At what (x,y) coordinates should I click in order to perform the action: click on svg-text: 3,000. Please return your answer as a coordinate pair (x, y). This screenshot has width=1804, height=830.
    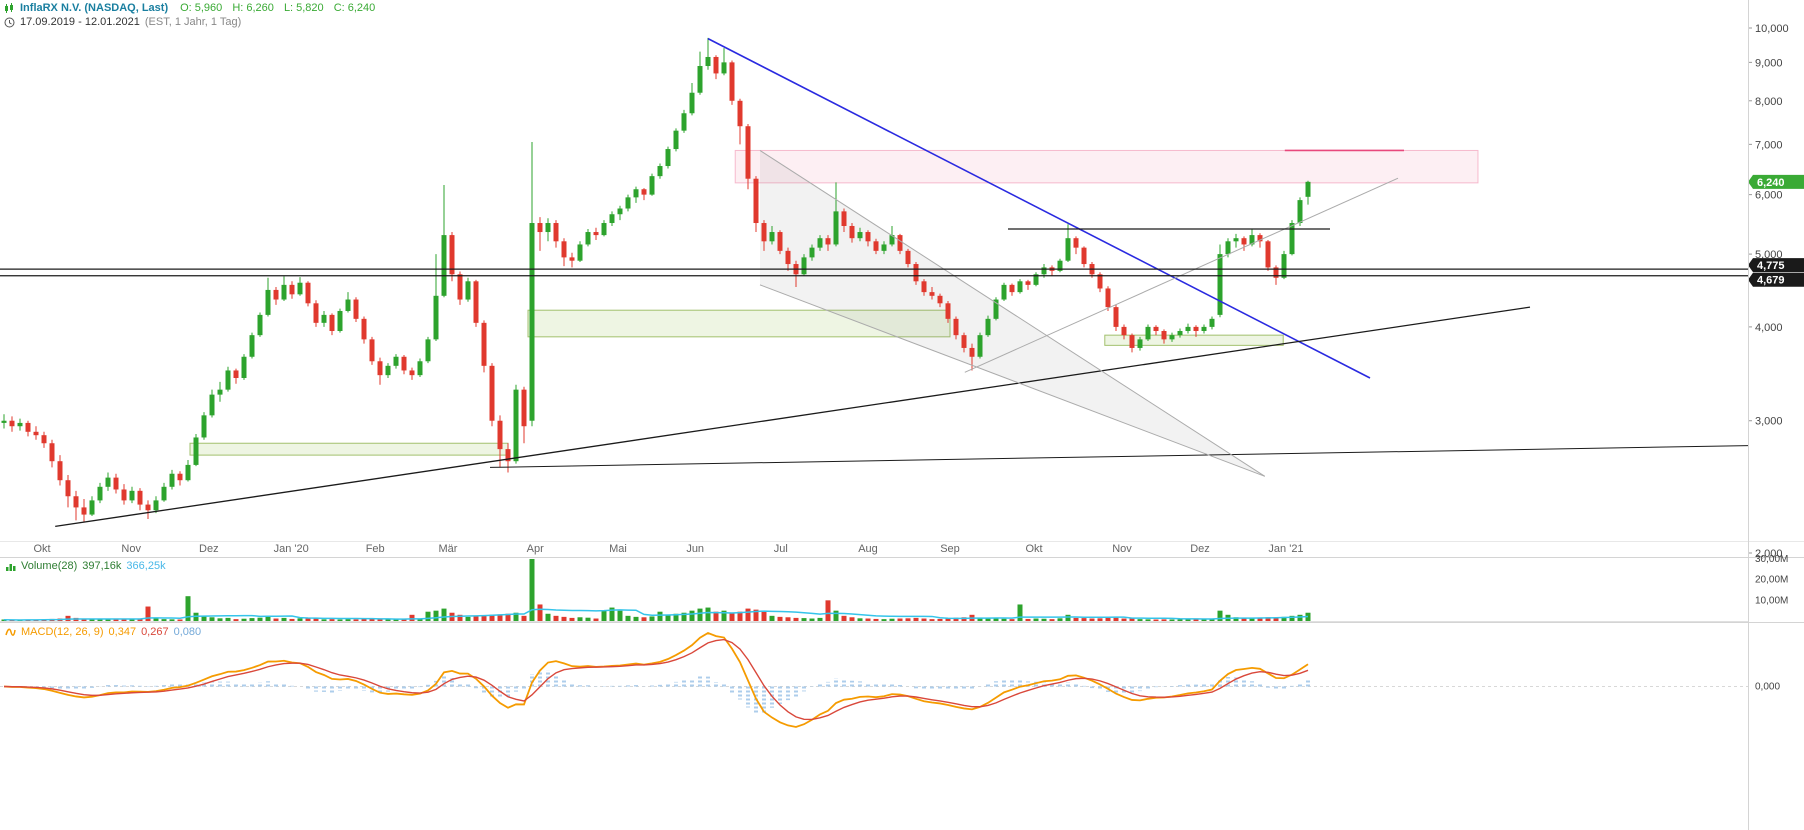
    Looking at the image, I should click on (1769, 422).